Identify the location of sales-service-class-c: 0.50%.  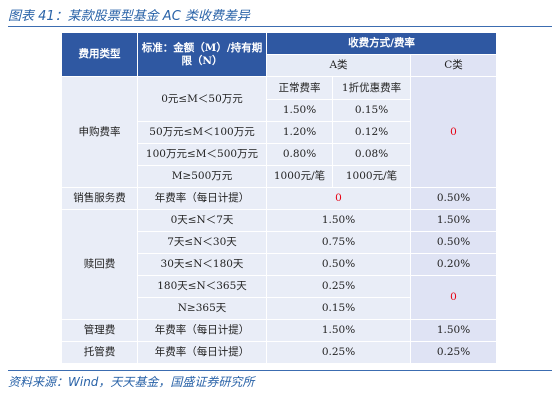
(453, 198).